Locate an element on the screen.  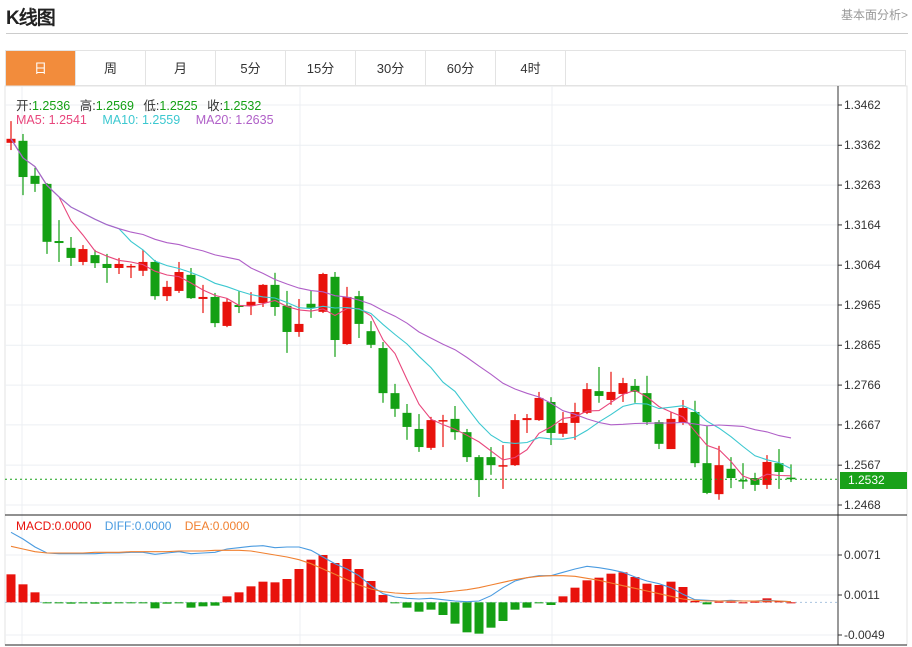
fundamental-analysis-link: 基本面分析> is located at coordinates (874, 15).